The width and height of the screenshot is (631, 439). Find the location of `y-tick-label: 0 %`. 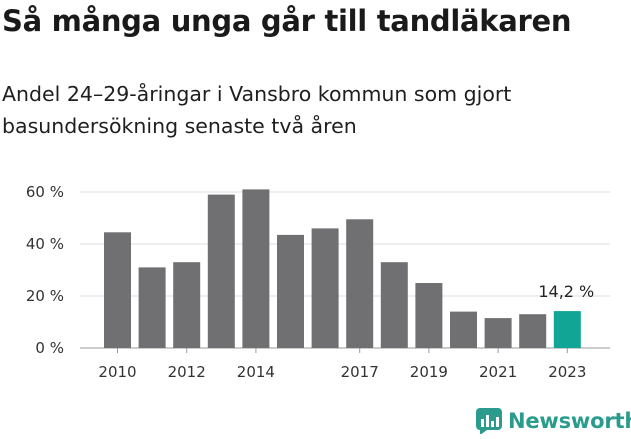

y-tick-label: 0 % is located at coordinates (49, 348).